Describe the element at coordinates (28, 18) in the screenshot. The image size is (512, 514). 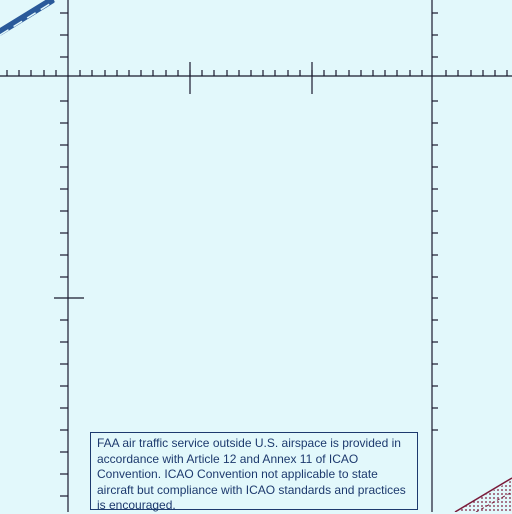
I see `airway-band` at that location.